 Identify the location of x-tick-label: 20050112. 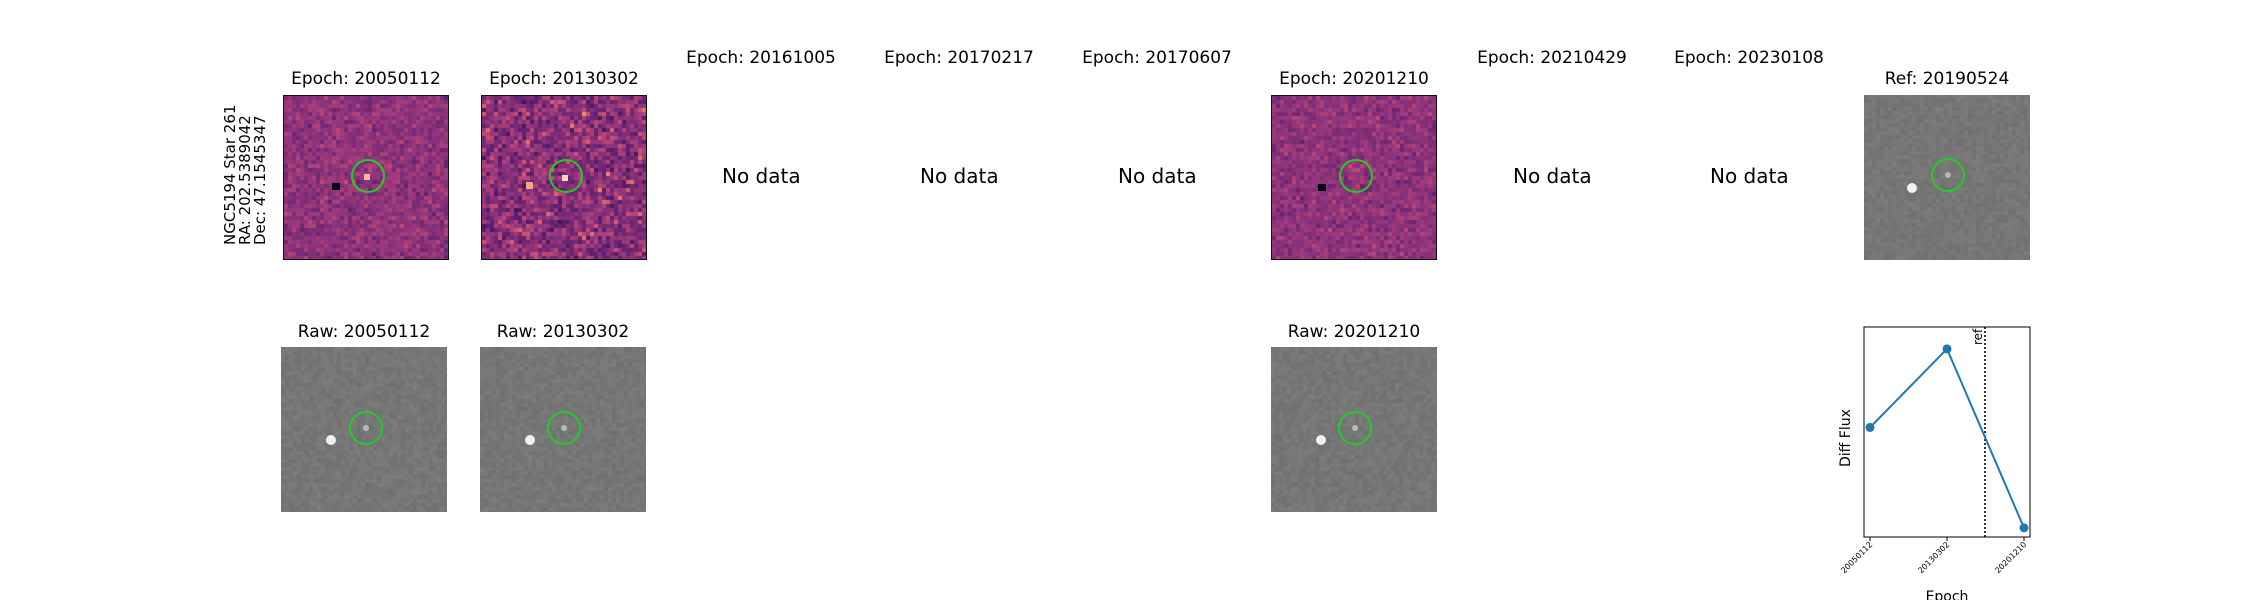
(1856, 557).